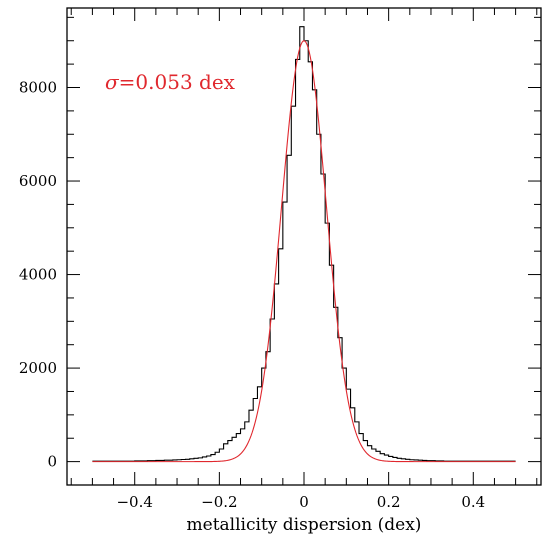 The width and height of the screenshot is (543, 538). What do you see at coordinates (304, 525) in the screenshot?
I see `x-axis-label: metallicity dispersion (dex)` at bounding box center [304, 525].